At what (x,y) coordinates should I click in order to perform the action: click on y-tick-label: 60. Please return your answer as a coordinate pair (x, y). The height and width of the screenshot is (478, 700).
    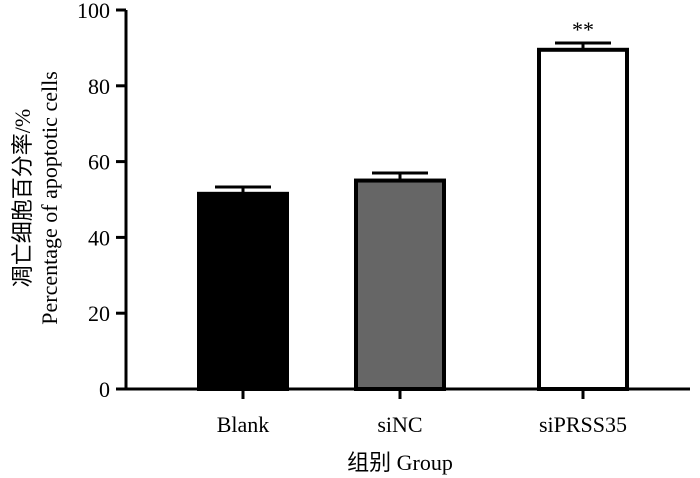
    Looking at the image, I should click on (99, 162).